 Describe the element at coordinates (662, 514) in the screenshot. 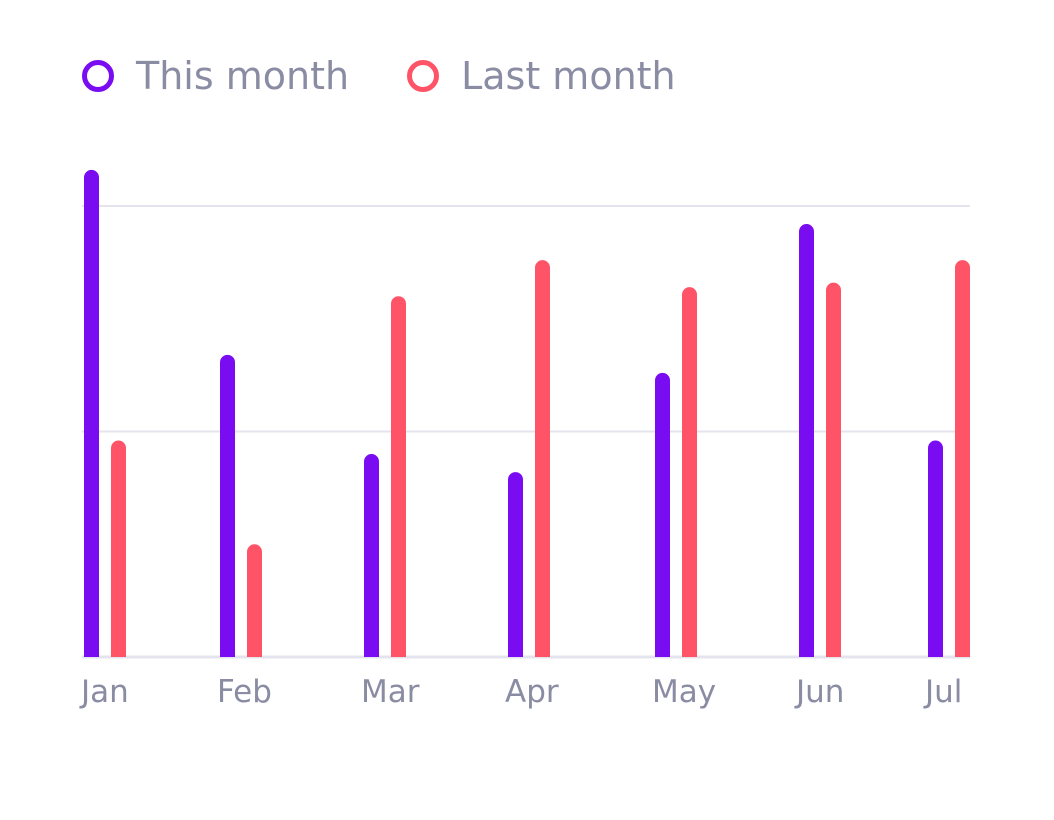

I see `bar-may-this-month` at that location.